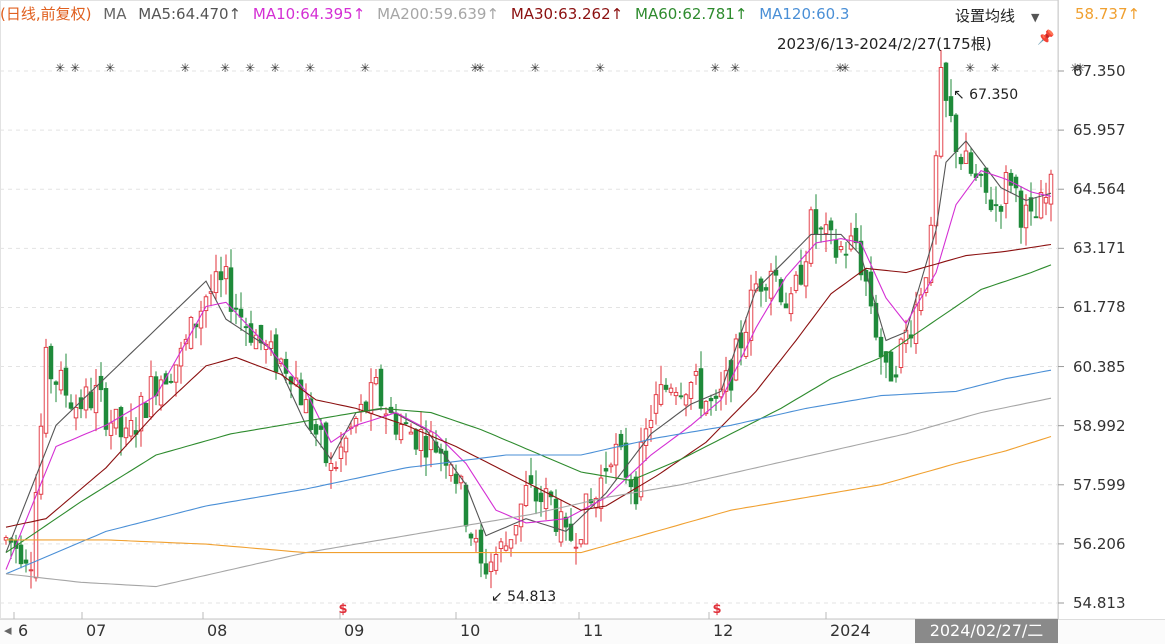 The height and width of the screenshot is (644, 1165). What do you see at coordinates (567, 14) in the screenshot?
I see `ma30-value: MA30:63.262↑` at bounding box center [567, 14].